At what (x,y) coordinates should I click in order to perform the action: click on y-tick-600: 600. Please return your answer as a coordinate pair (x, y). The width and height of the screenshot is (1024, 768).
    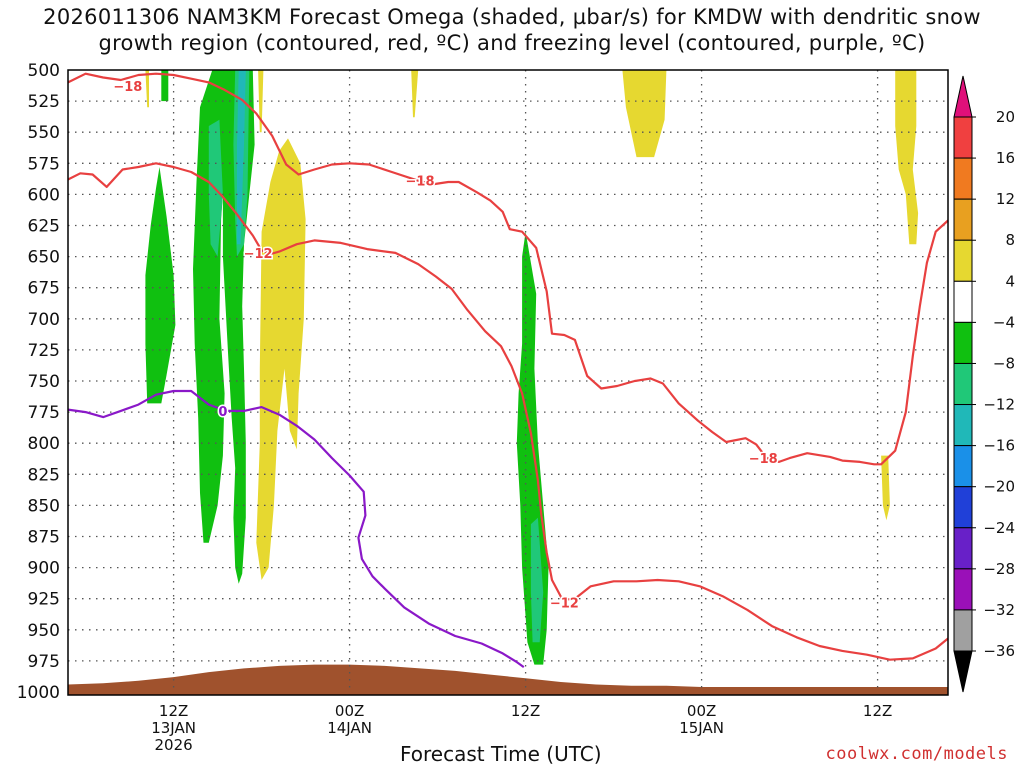
    Looking at the image, I should click on (44, 195).